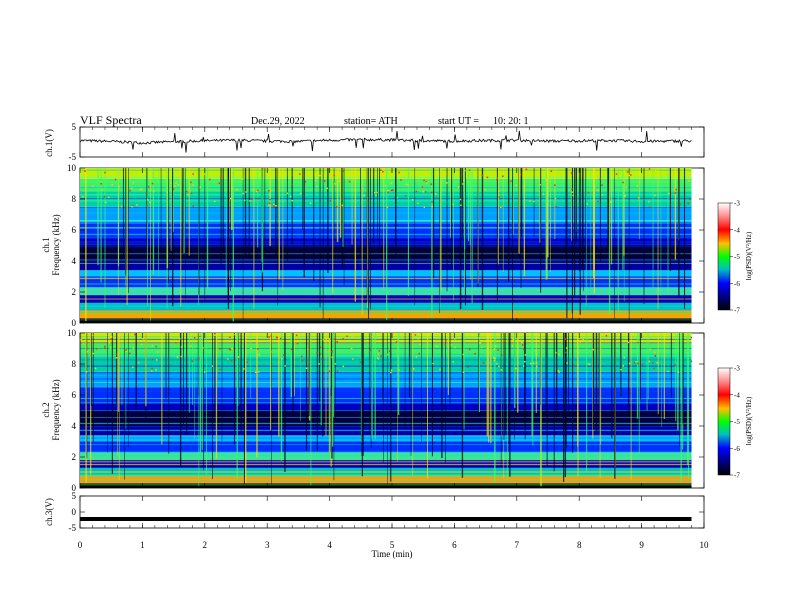  What do you see at coordinates (737, 449) in the screenshot?
I see `ch2-spectrogram-colorbar-tick-label: -6` at bounding box center [737, 449].